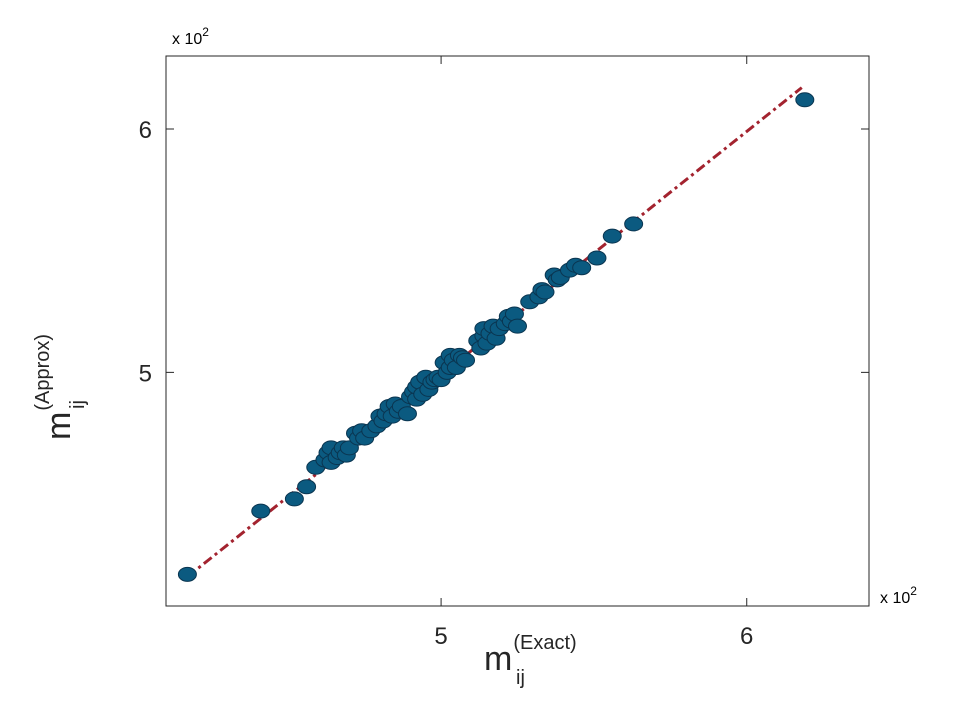  What do you see at coordinates (746, 636) in the screenshot?
I see `x-tick-label: 6` at bounding box center [746, 636].